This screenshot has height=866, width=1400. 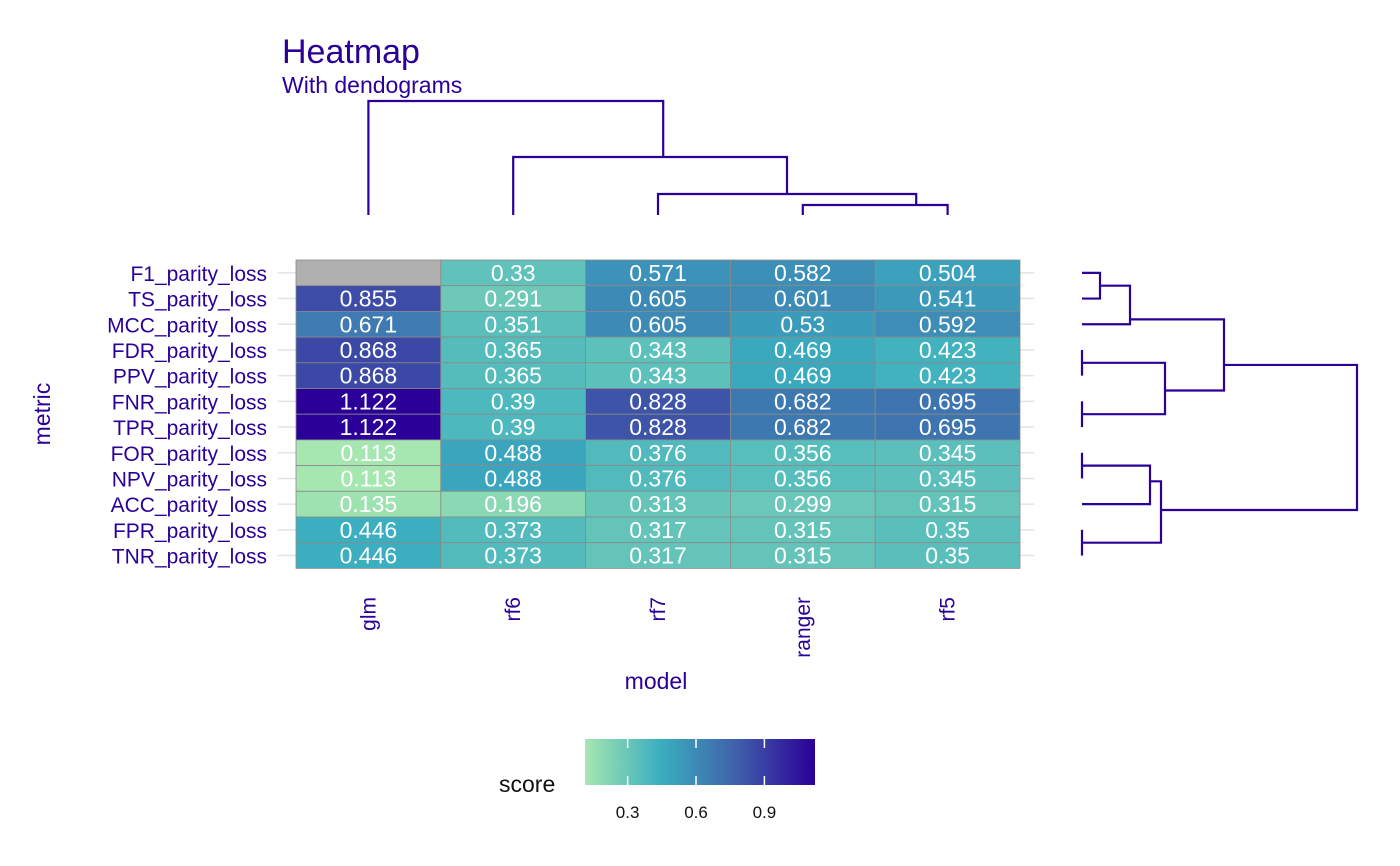 What do you see at coordinates (513, 324) in the screenshot?
I see `cell-value-label: 0.351` at bounding box center [513, 324].